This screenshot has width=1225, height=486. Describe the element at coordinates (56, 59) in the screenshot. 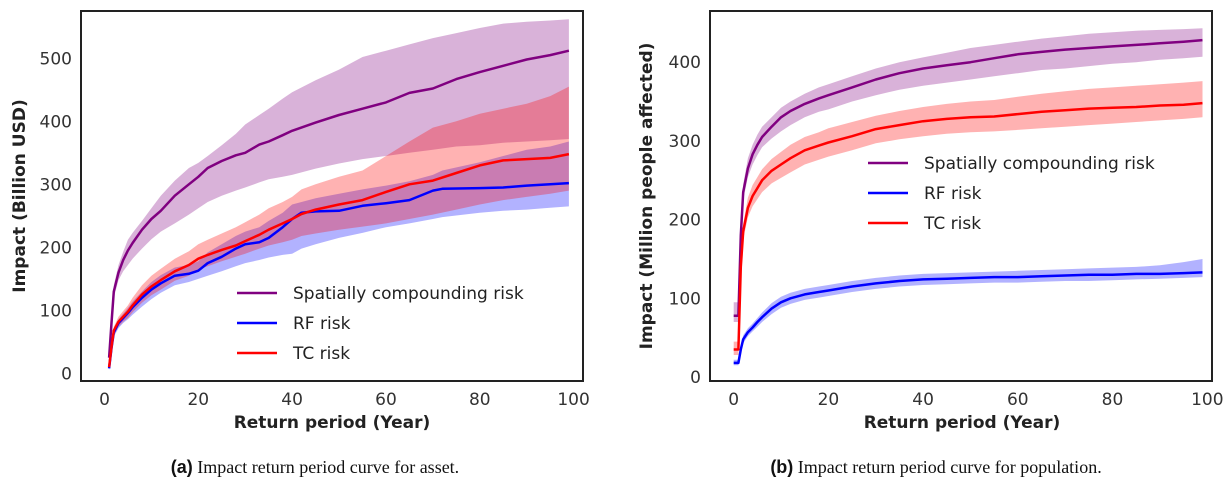

I see `y-tick-label: 500` at that location.